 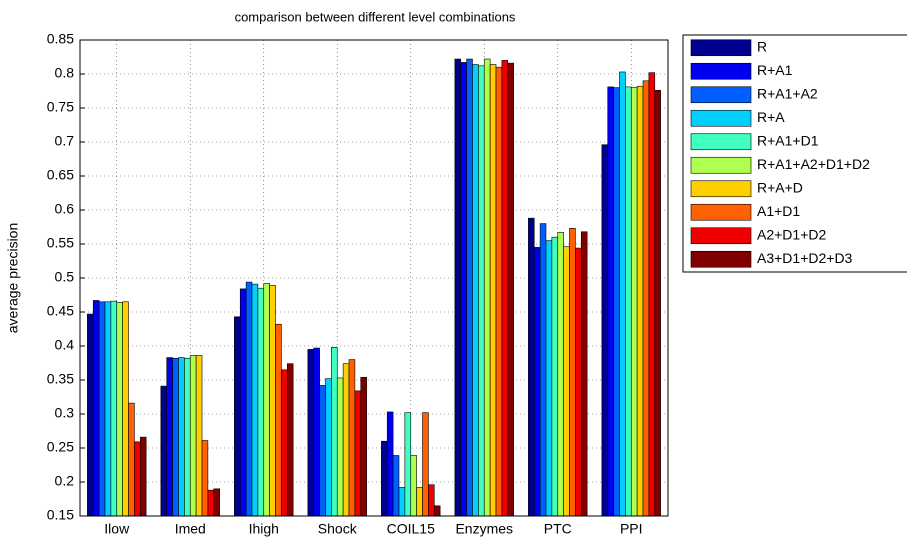 I want to click on legend-label: R, so click(x=762, y=46).